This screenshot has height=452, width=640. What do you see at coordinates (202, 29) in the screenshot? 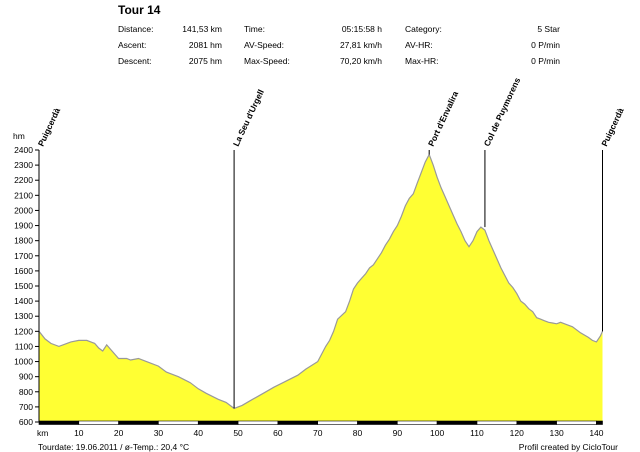
I see `stat-value: 141,53 km` at bounding box center [202, 29].